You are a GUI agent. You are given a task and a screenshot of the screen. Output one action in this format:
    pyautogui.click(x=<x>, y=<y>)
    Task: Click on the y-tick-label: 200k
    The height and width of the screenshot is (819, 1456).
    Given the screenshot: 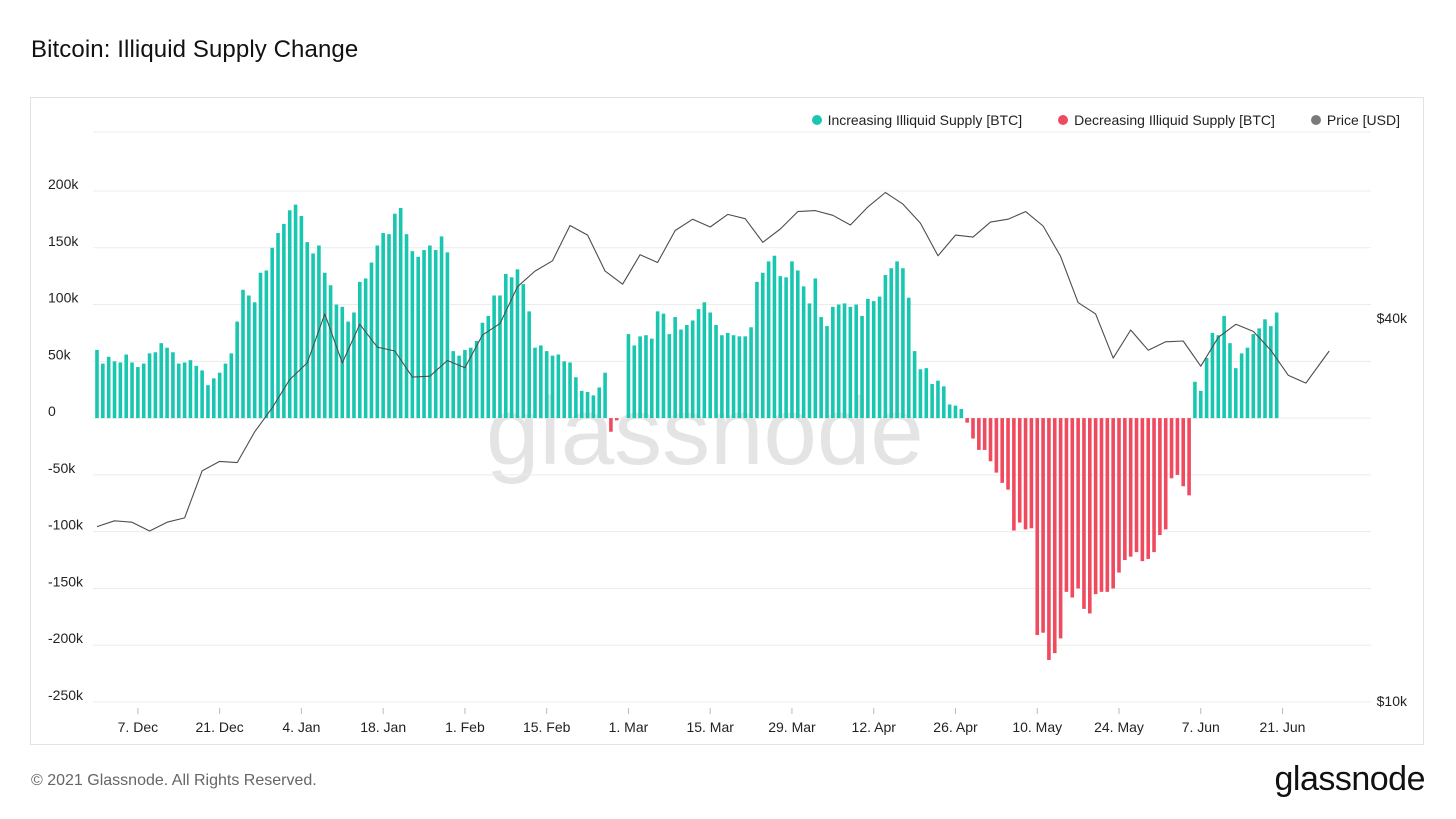 What is the action you would take?
    pyautogui.click(x=63, y=184)
    